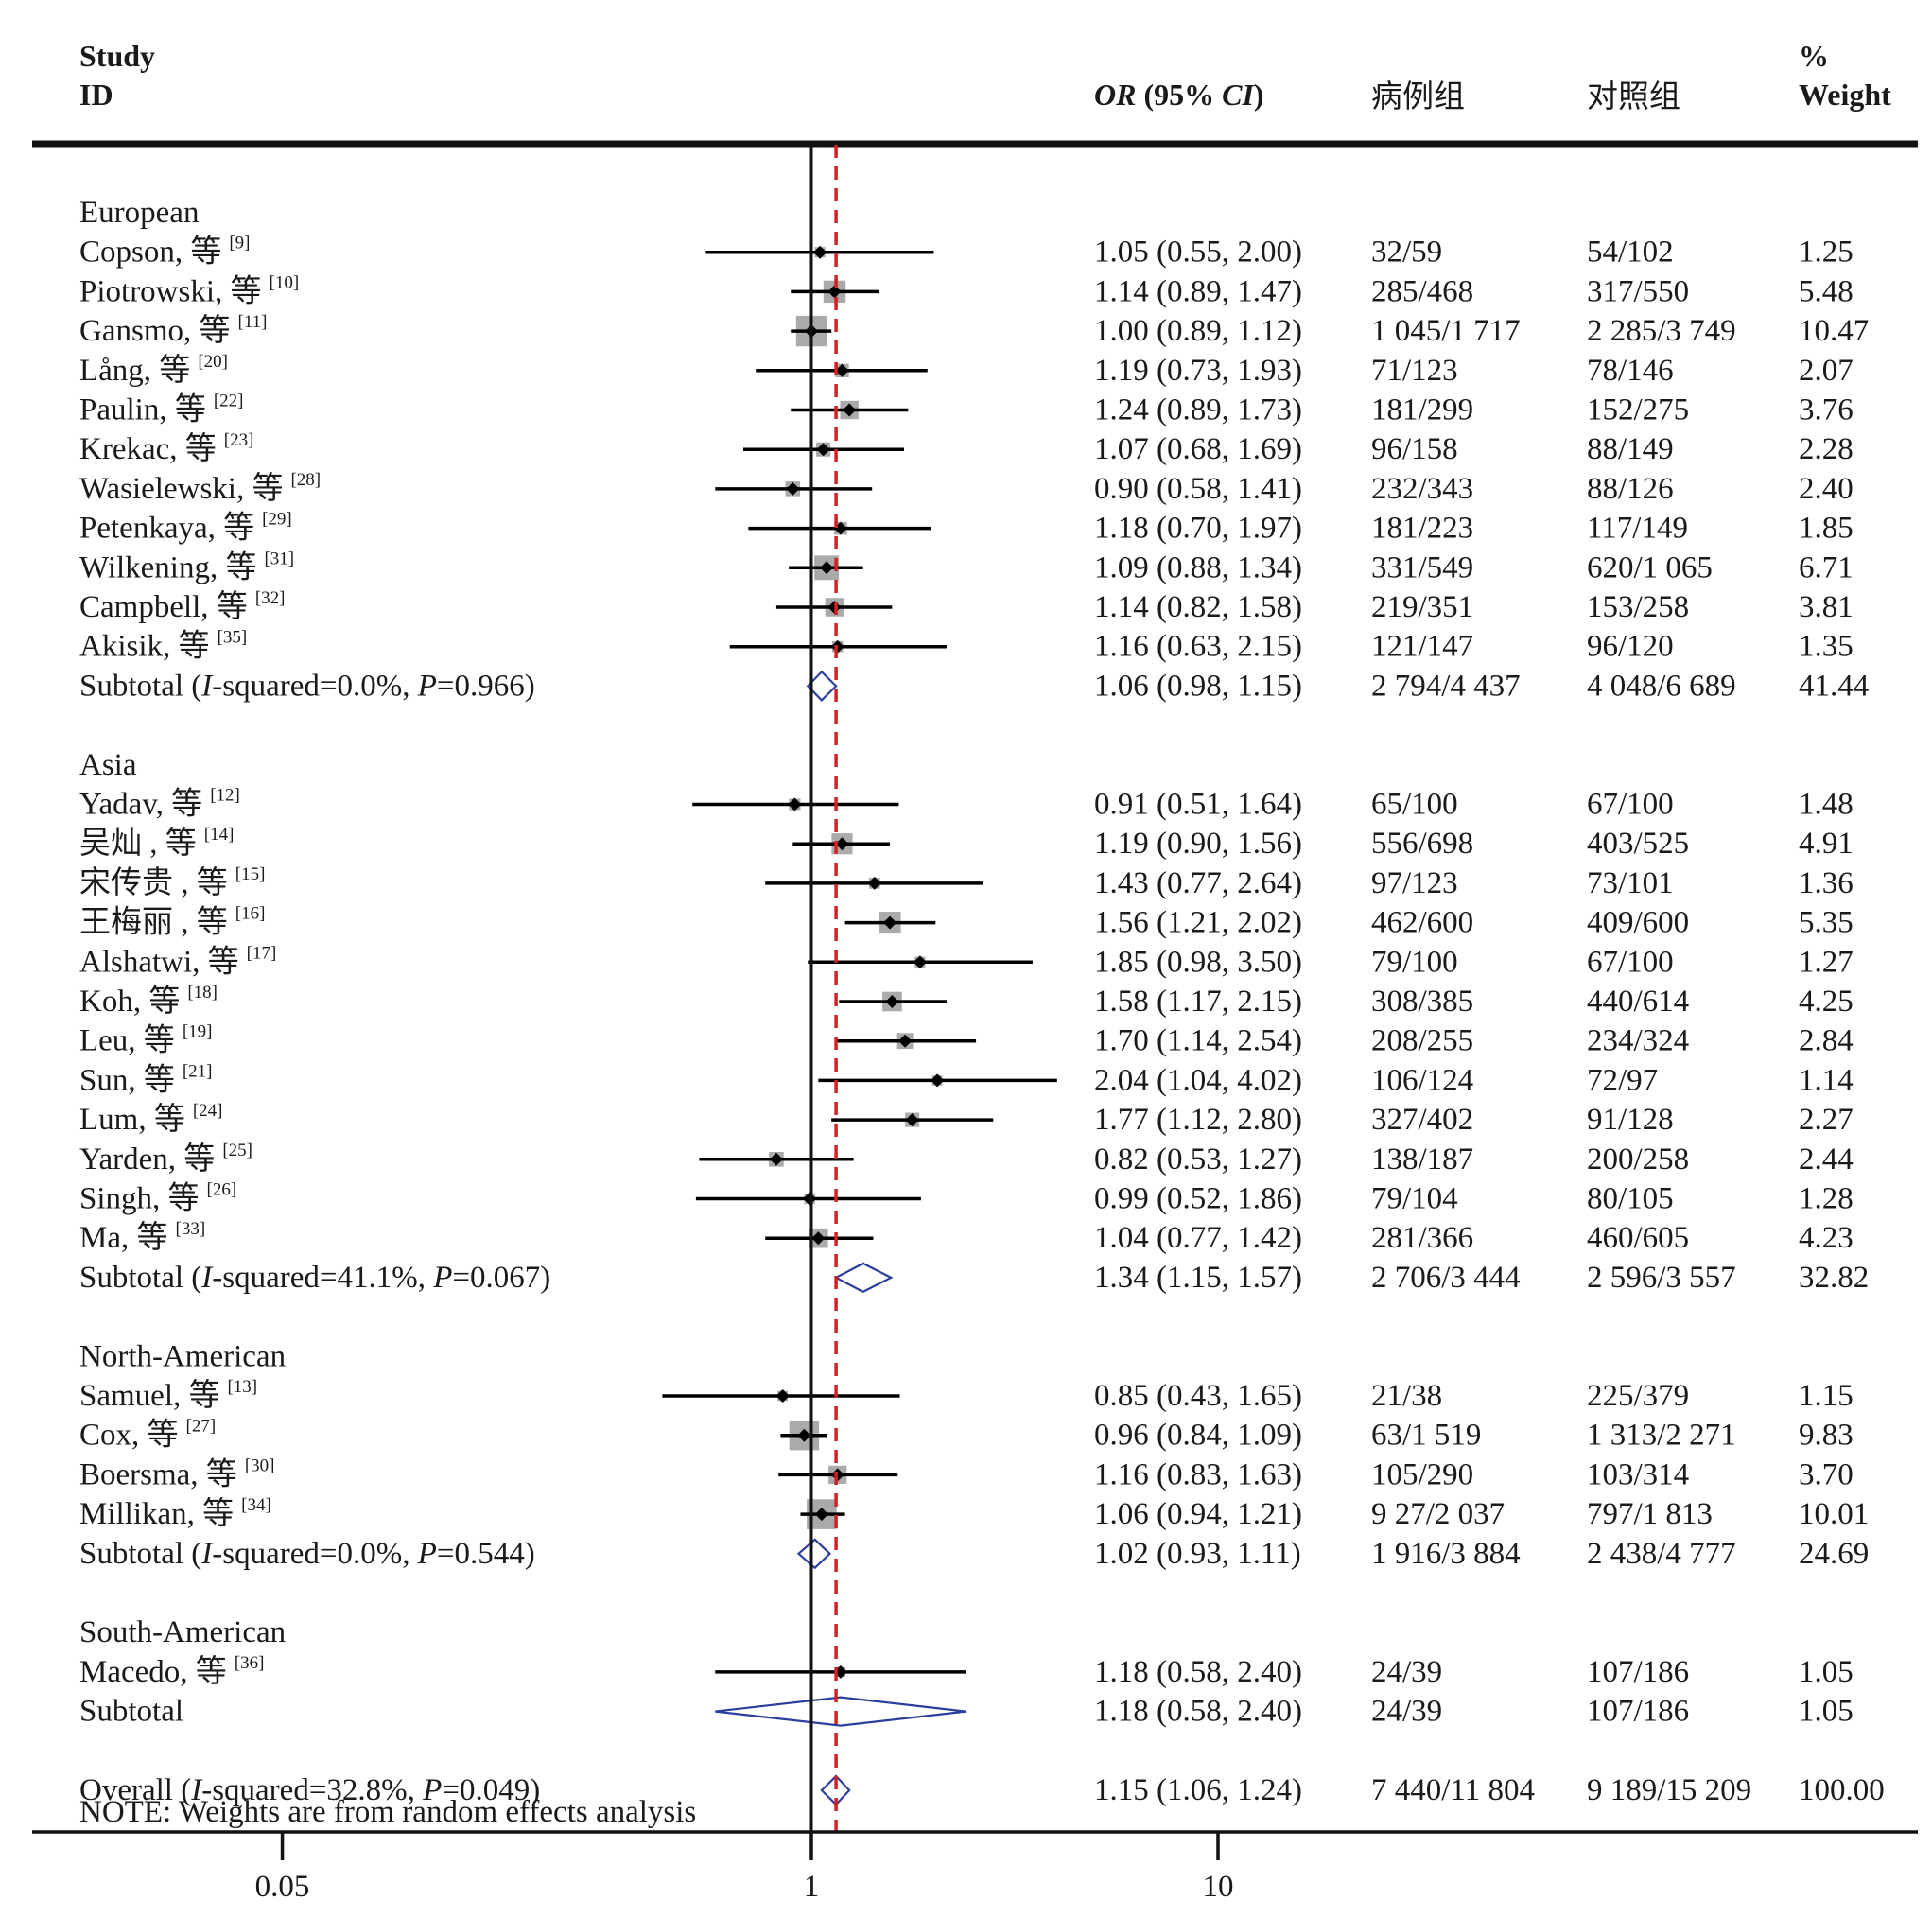  Describe the element at coordinates (1414, 371) in the screenshot. I see `cases-value: 71/123` at that location.